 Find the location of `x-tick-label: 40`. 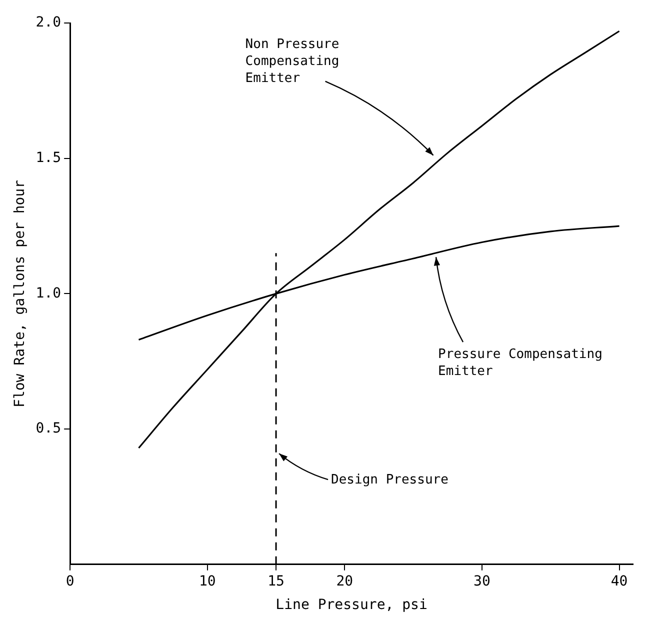

x-tick-label: 40 is located at coordinates (619, 581).